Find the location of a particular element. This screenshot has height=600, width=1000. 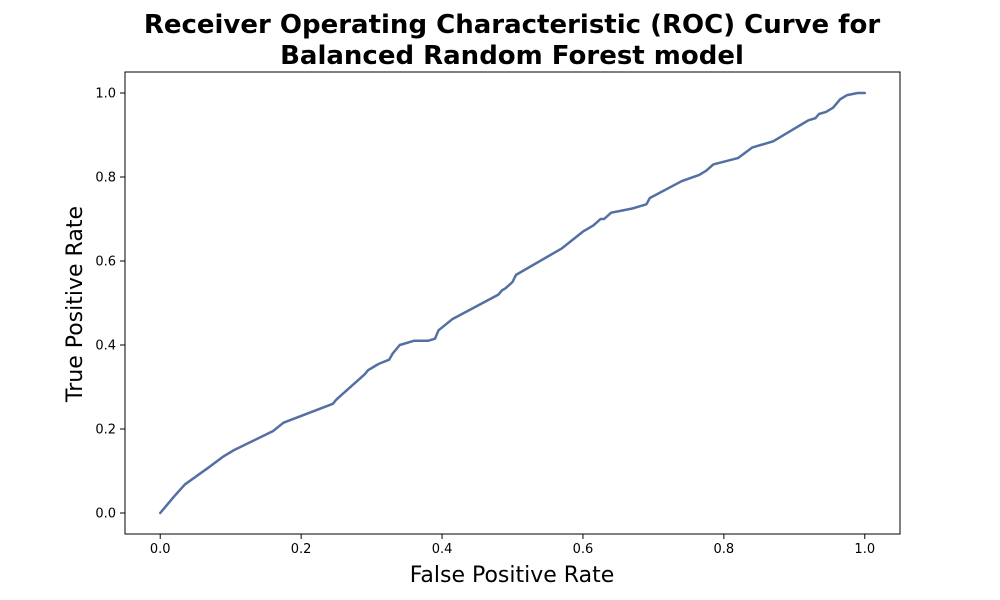

y-tick-label: 0.8 is located at coordinates (105, 178).